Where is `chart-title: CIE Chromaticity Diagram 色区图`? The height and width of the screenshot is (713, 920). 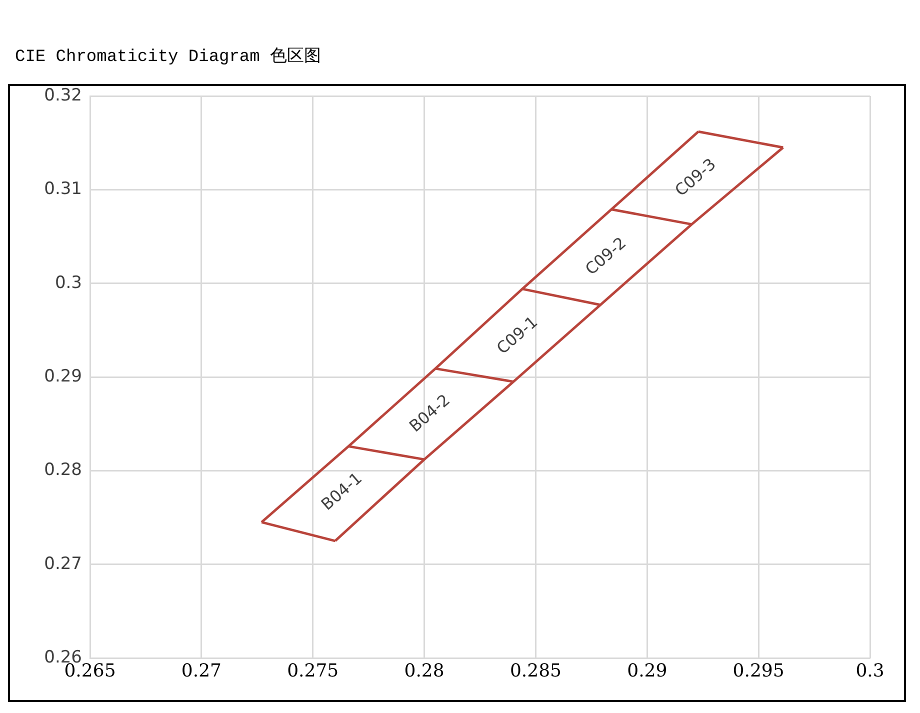 chart-title: CIE Chromaticity Diagram 色区图 is located at coordinates (168, 56).